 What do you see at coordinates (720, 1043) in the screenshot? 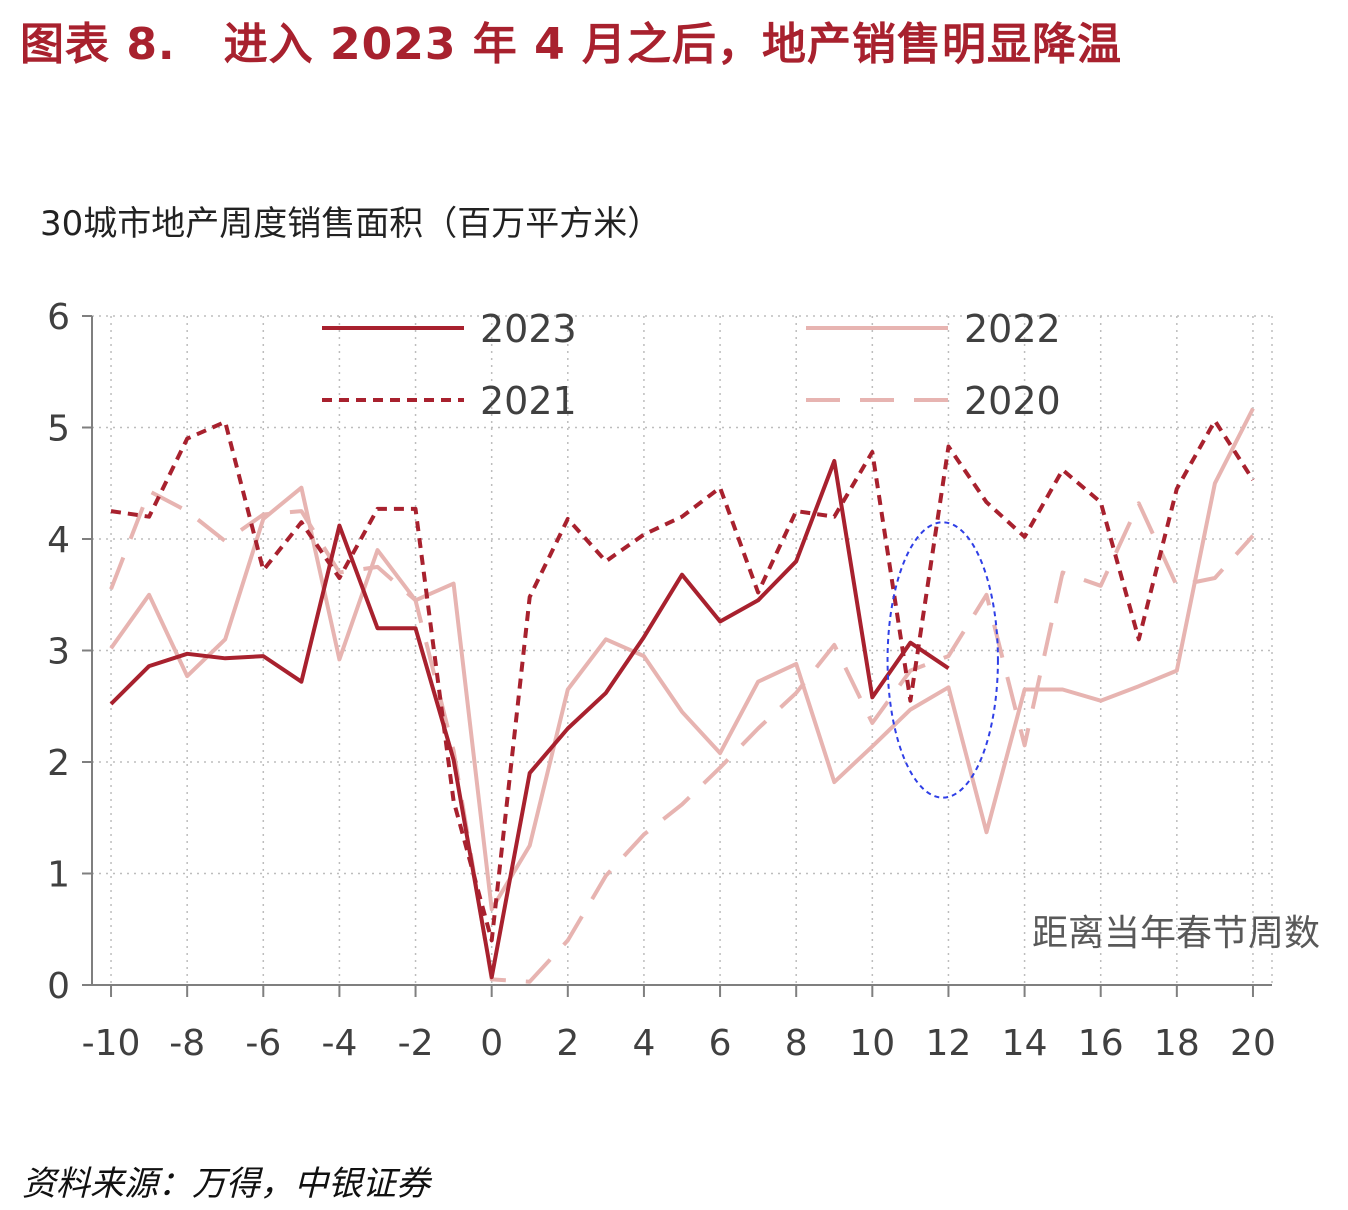
I see `x-tick-label: 6` at bounding box center [720, 1043].